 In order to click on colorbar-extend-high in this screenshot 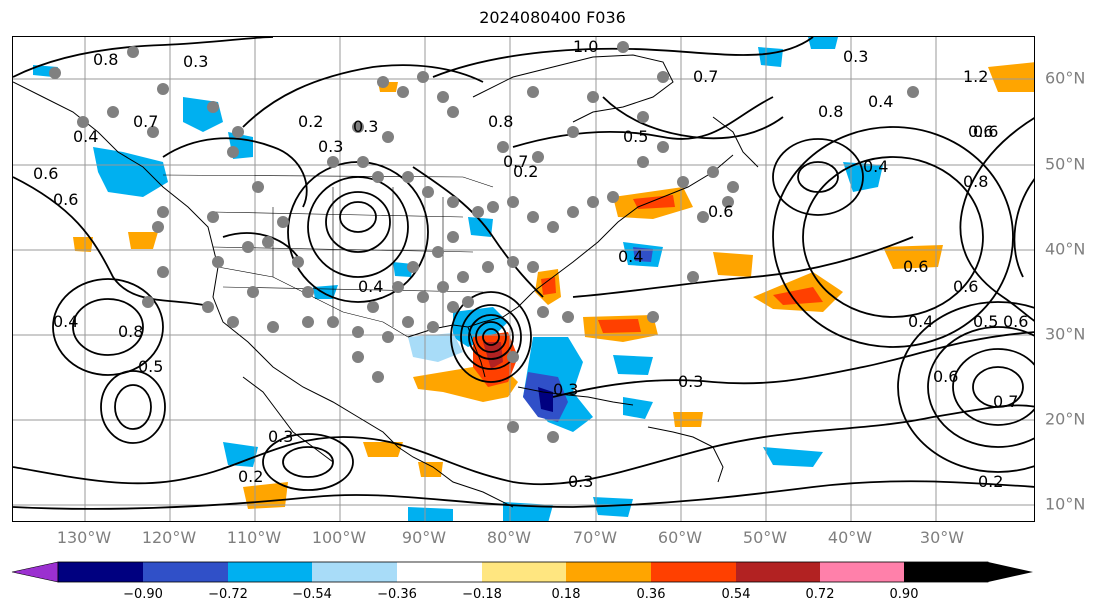, I will do `click(968, 572)`.